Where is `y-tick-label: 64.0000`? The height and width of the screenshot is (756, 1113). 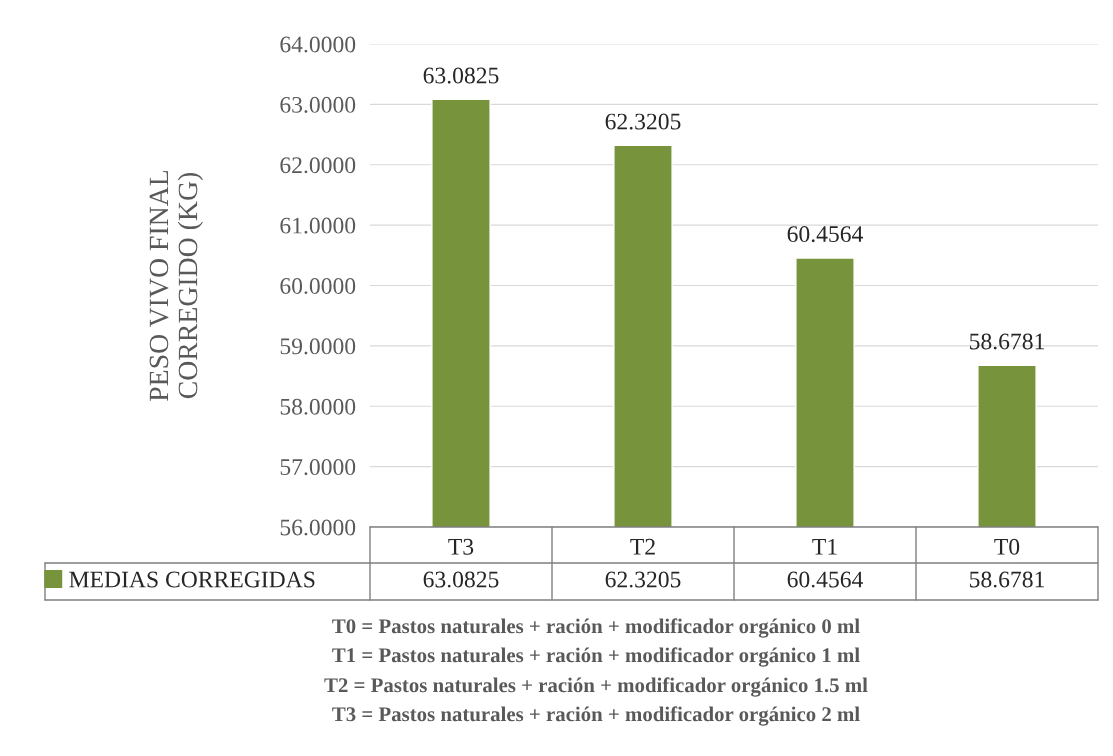 y-tick-label: 64.0000 is located at coordinates (318, 44).